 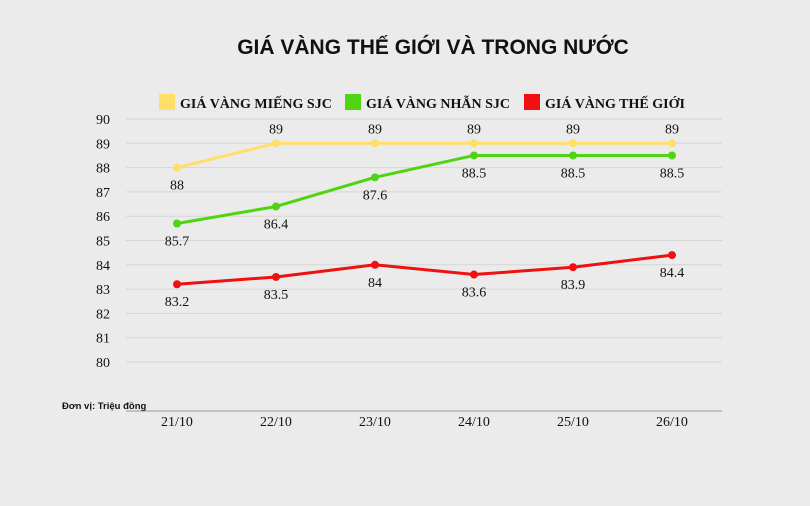 What do you see at coordinates (177, 422) in the screenshot?
I see `x-tick-label: 21/10` at bounding box center [177, 422].